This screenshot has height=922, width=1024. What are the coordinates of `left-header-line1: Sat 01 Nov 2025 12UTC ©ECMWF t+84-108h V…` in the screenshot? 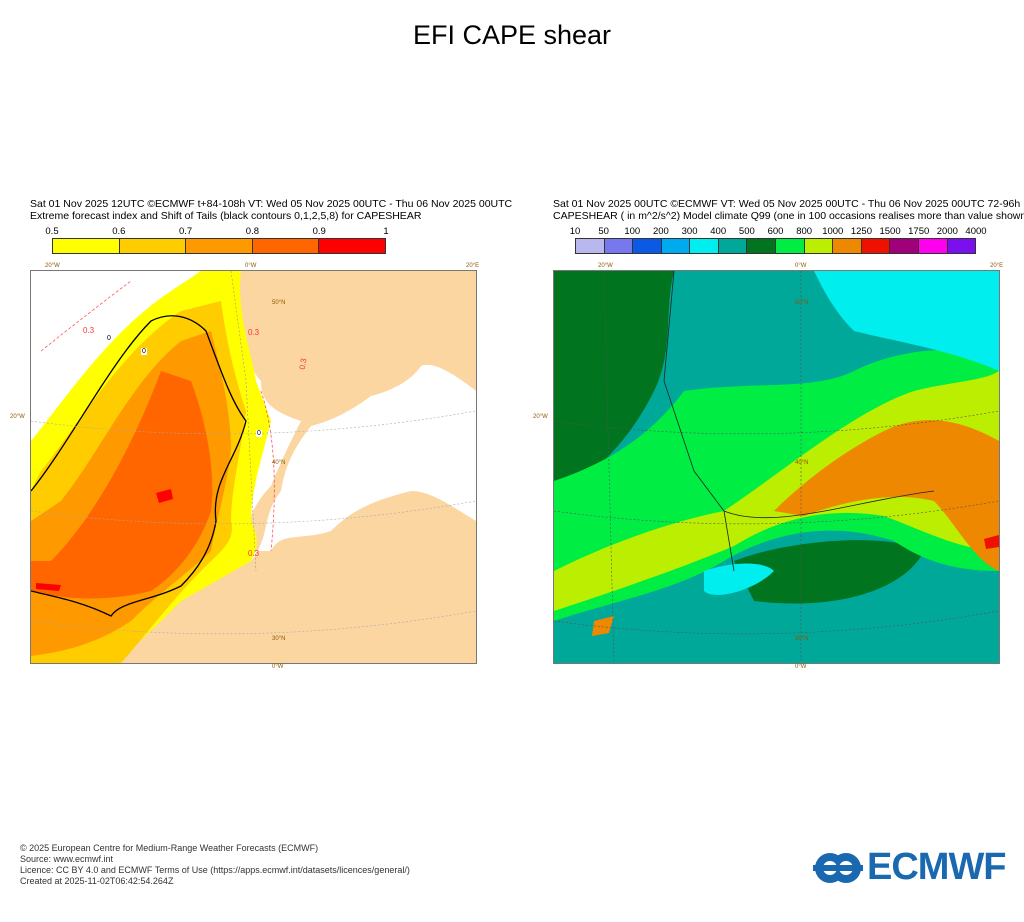 It's located at (271, 204).